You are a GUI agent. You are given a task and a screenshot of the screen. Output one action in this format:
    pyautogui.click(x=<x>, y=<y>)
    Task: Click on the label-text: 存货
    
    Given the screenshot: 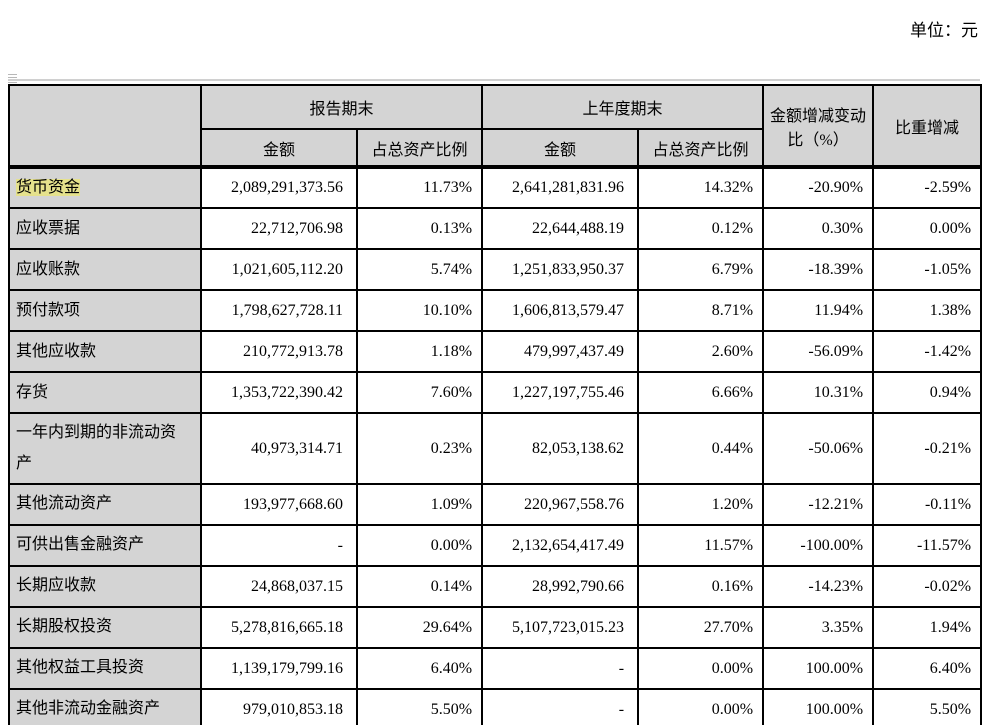 What is the action you would take?
    pyautogui.click(x=32, y=392)
    